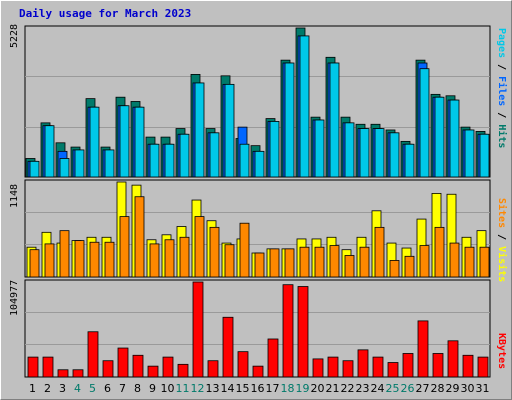 This screenshot has height=400, width=512. Describe the element at coordinates (483, 388) in the screenshot. I see `day-label: 31` at that location.